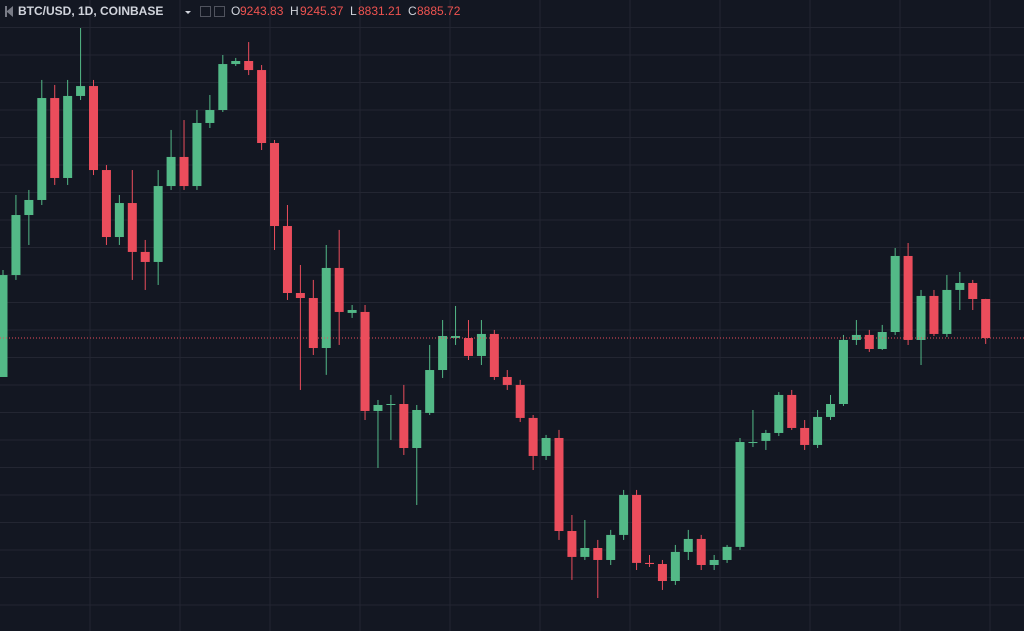 This screenshot has height=631, width=1024. What do you see at coordinates (353, 11) in the screenshot?
I see `ohlc-label: L` at bounding box center [353, 11].